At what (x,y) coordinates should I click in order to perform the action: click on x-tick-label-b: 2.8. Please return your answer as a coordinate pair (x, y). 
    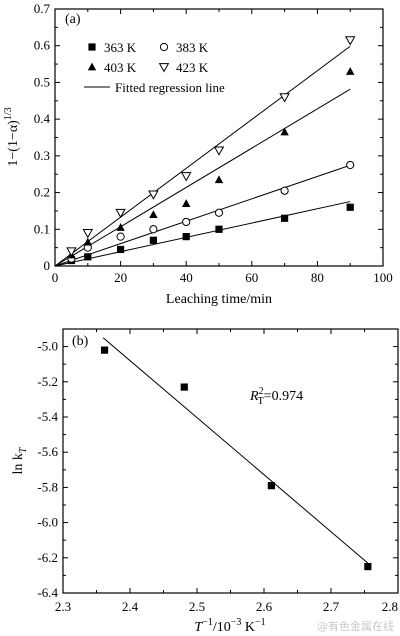
    Looking at the image, I should click on (390, 606).